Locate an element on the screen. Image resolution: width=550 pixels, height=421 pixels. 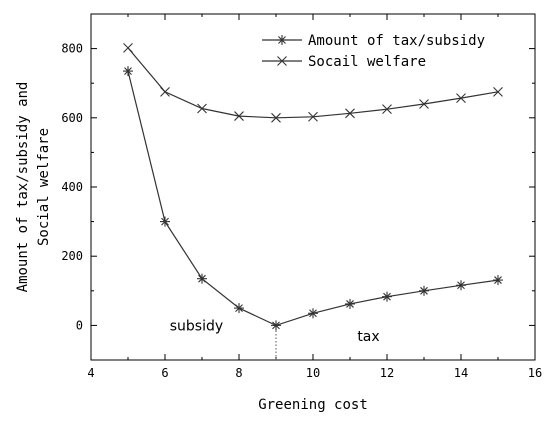
x-tick-label: 4 is located at coordinates (90, 373).